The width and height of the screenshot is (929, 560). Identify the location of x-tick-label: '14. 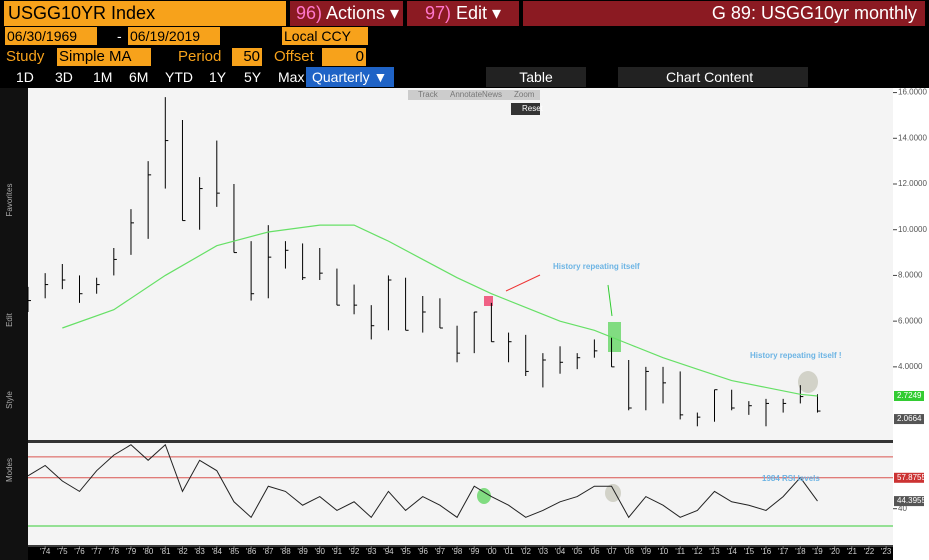
(731, 551).